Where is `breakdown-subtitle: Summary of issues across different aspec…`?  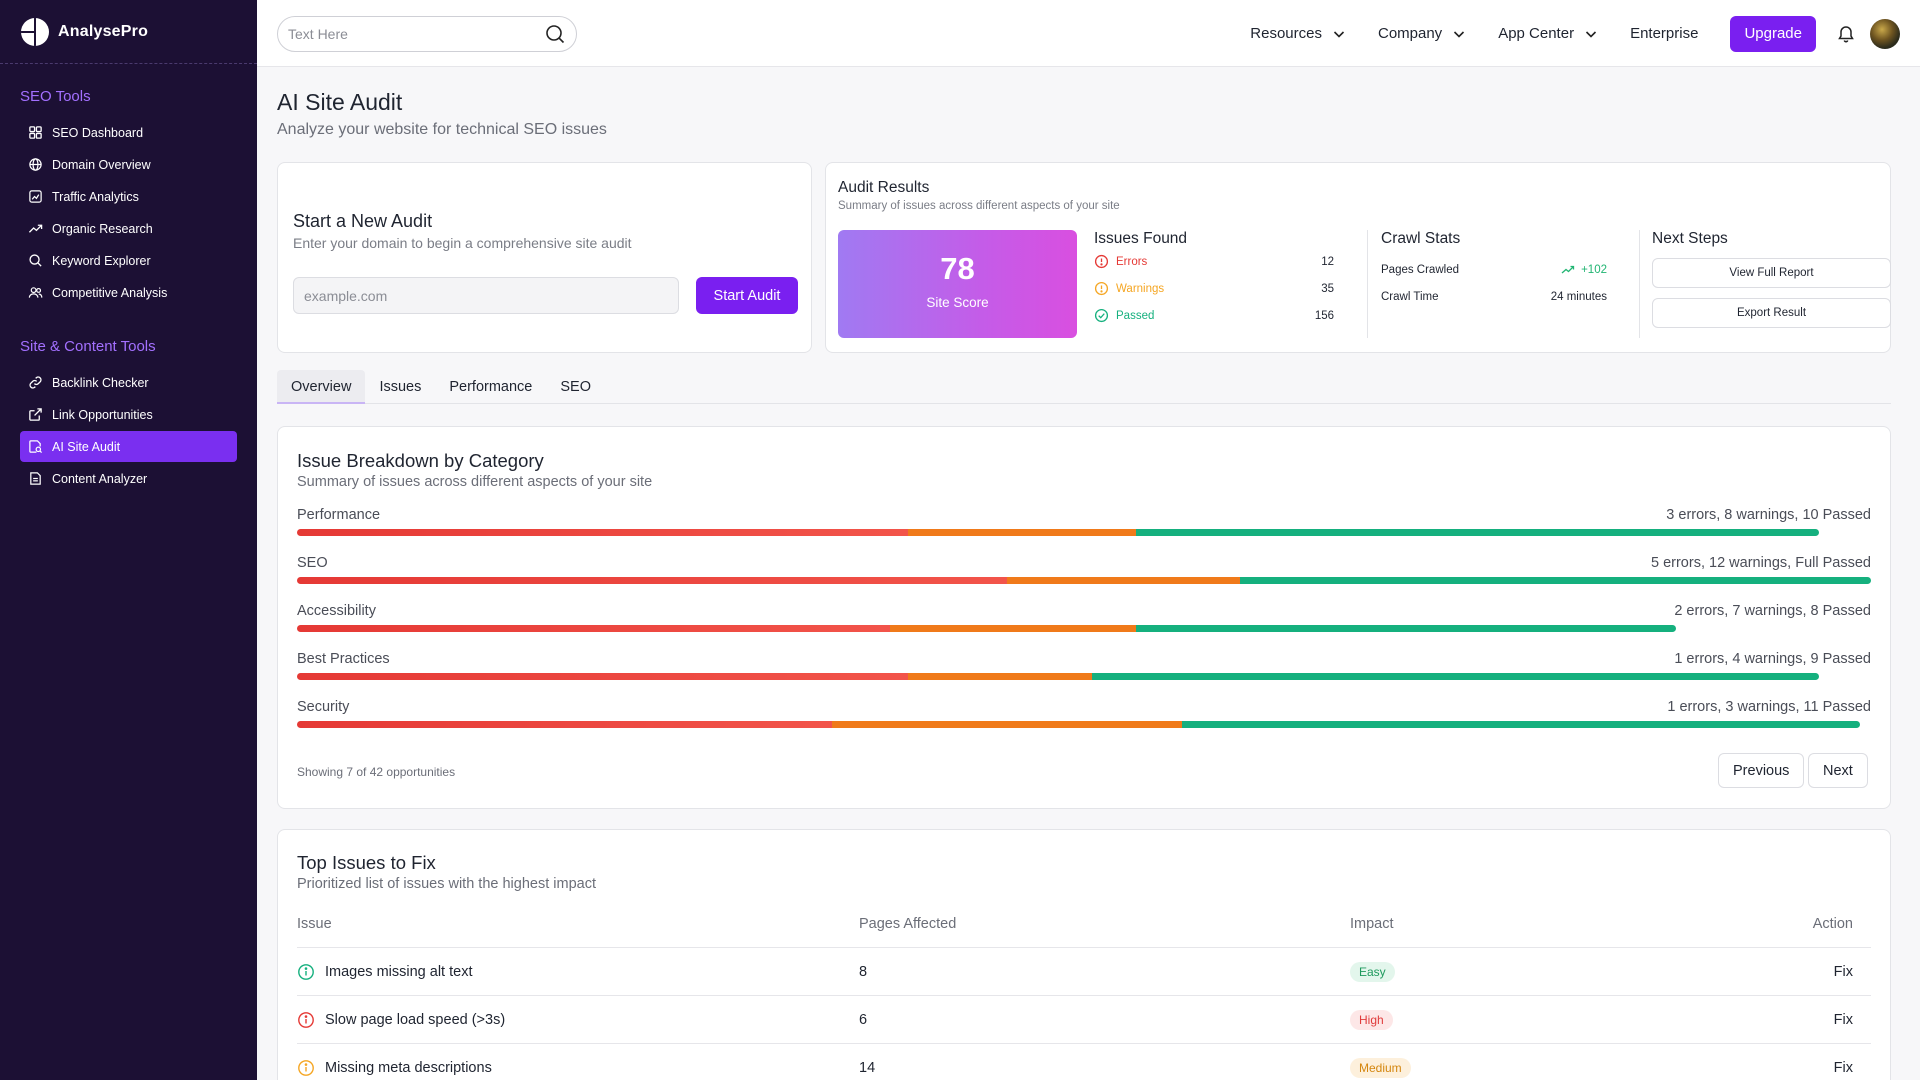
breakdown-subtitle: Summary of issues across different aspec… is located at coordinates (475, 482).